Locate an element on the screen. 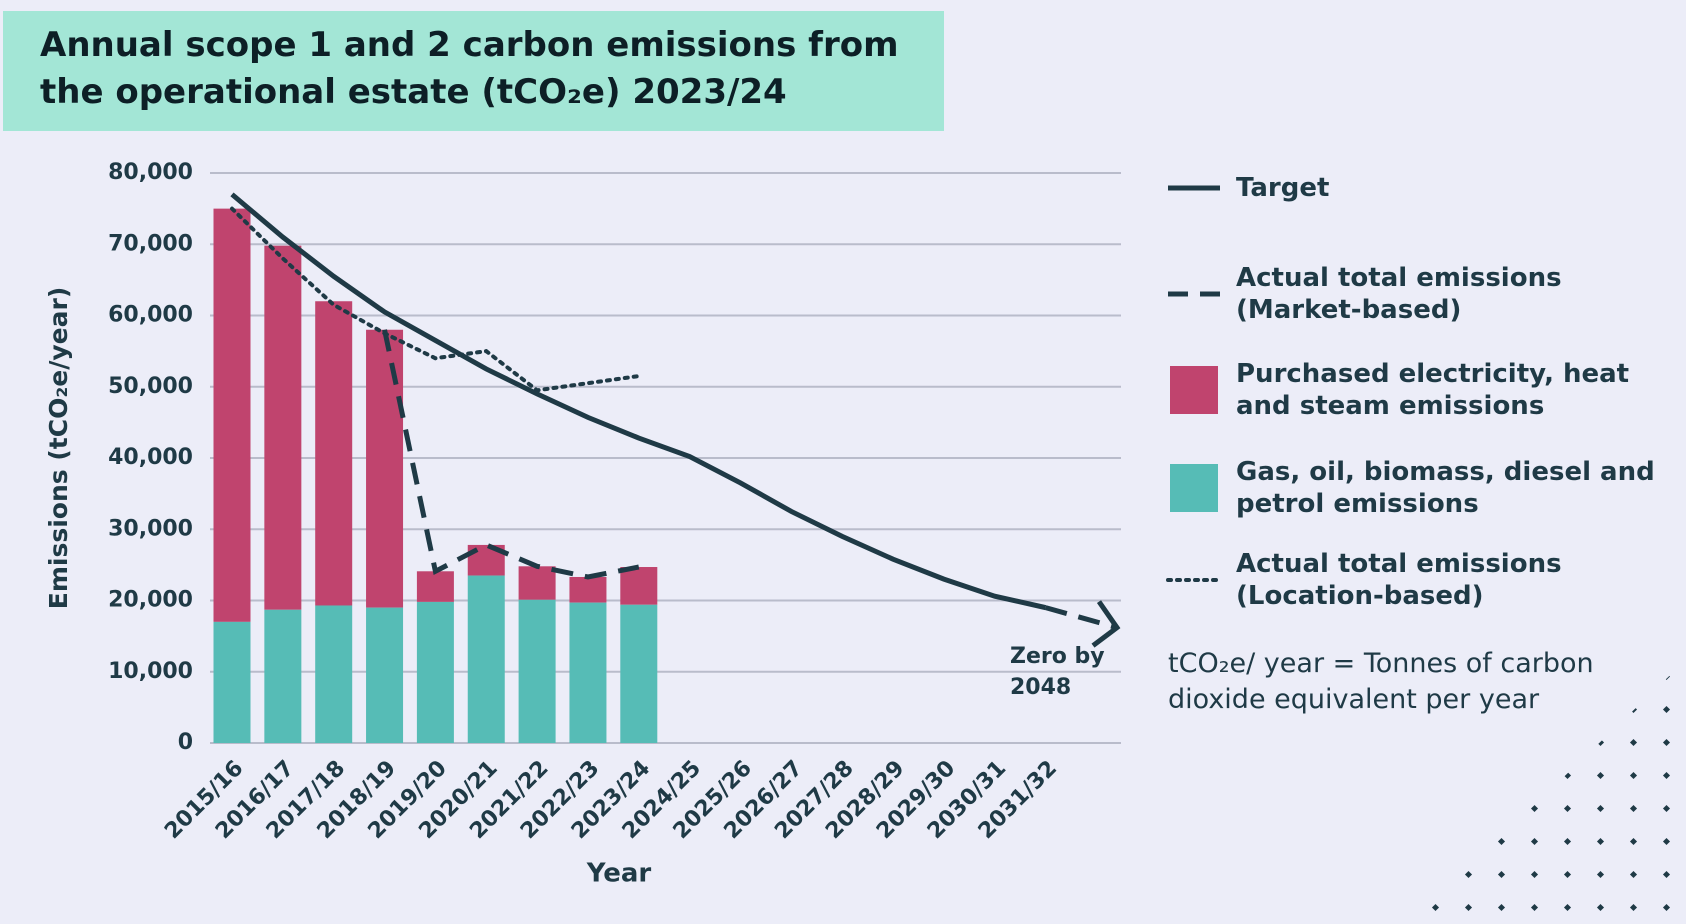  arrow-head is located at coordinates (1106, 624).